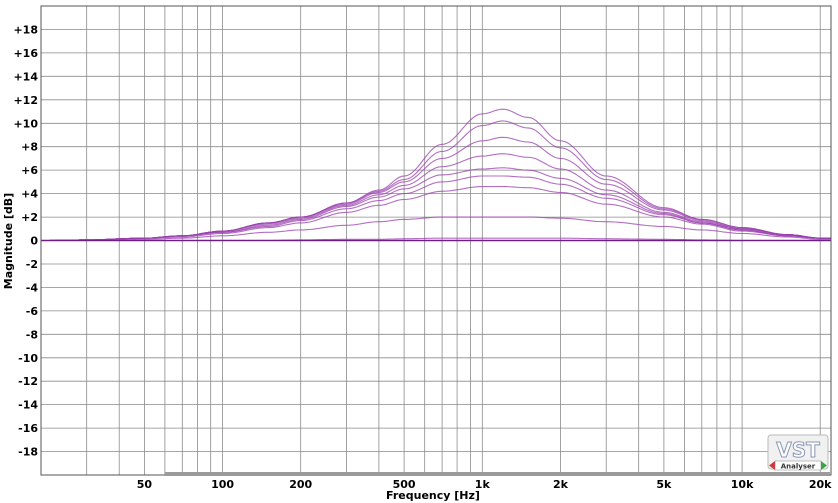 This screenshot has height=503, width=838. Describe the element at coordinates (29, 170) in the screenshot. I see `y-tick-label: +6` at that location.